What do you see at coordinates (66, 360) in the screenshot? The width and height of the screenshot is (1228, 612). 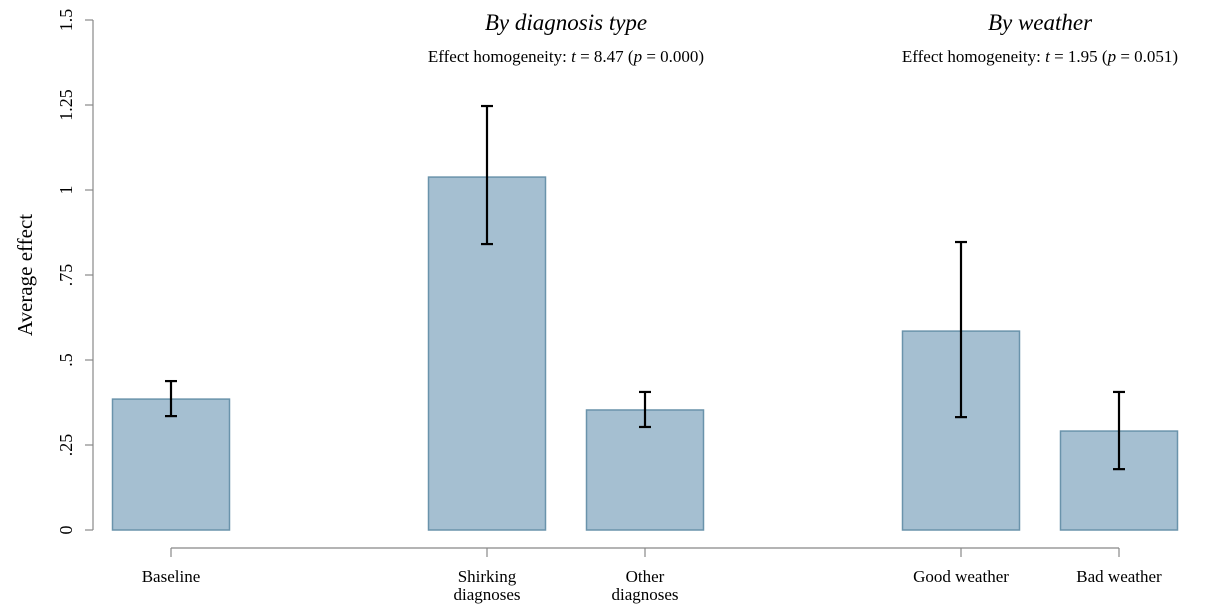 I see `y-tick-label: .5` at bounding box center [66, 360].